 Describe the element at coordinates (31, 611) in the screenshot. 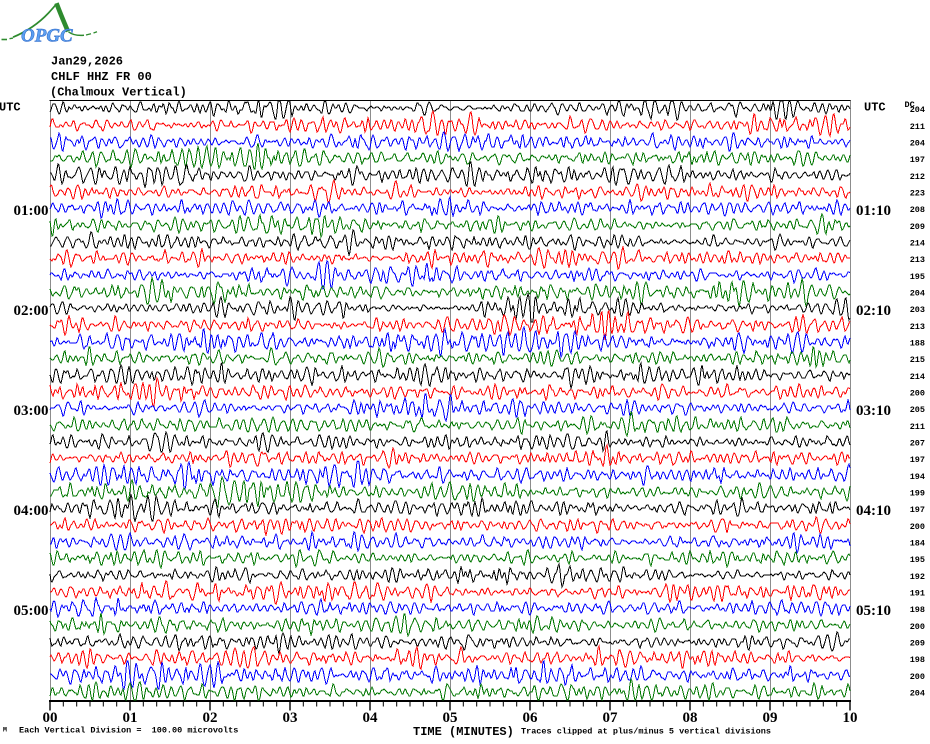

I see `svg-text: 05:00` at that location.